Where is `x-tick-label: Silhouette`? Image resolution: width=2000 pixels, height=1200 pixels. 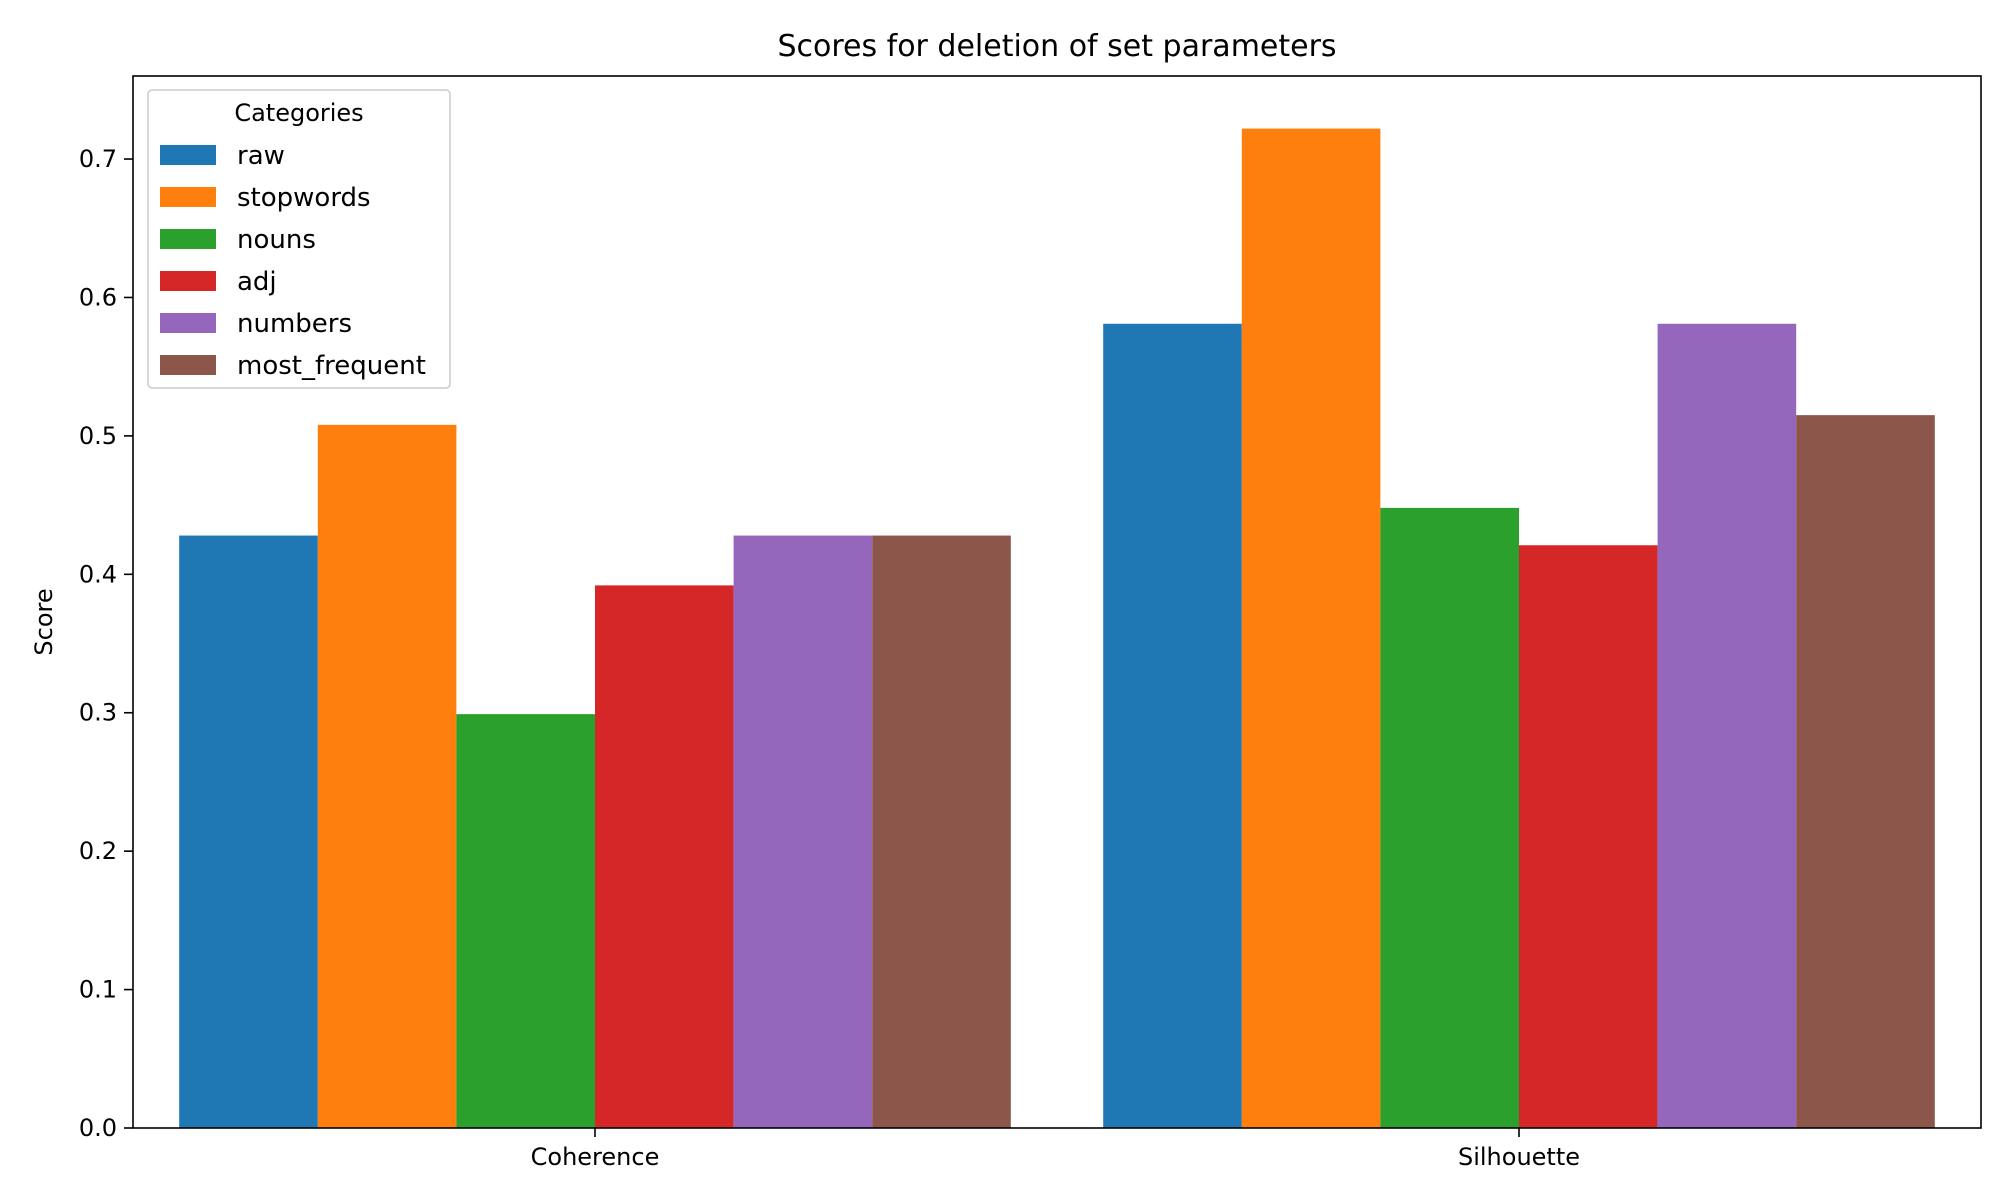
x-tick-label: Silhouette is located at coordinates (1519, 1157).